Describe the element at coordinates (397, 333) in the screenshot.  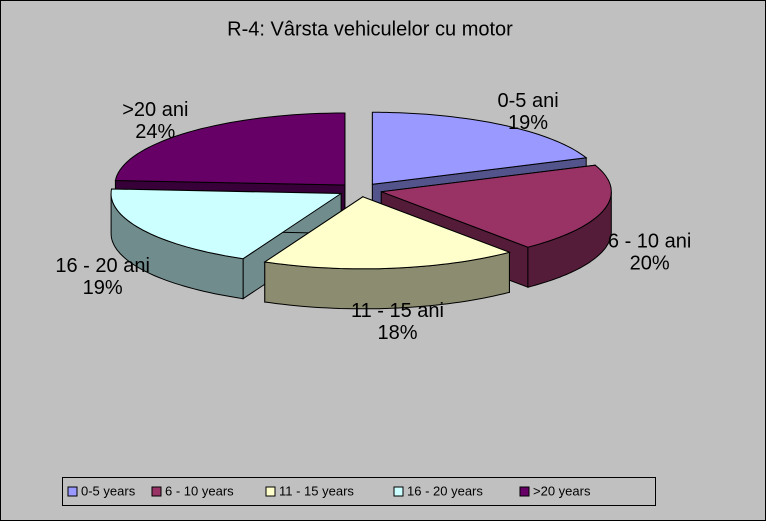
I see `data-label-value: 18%` at that location.